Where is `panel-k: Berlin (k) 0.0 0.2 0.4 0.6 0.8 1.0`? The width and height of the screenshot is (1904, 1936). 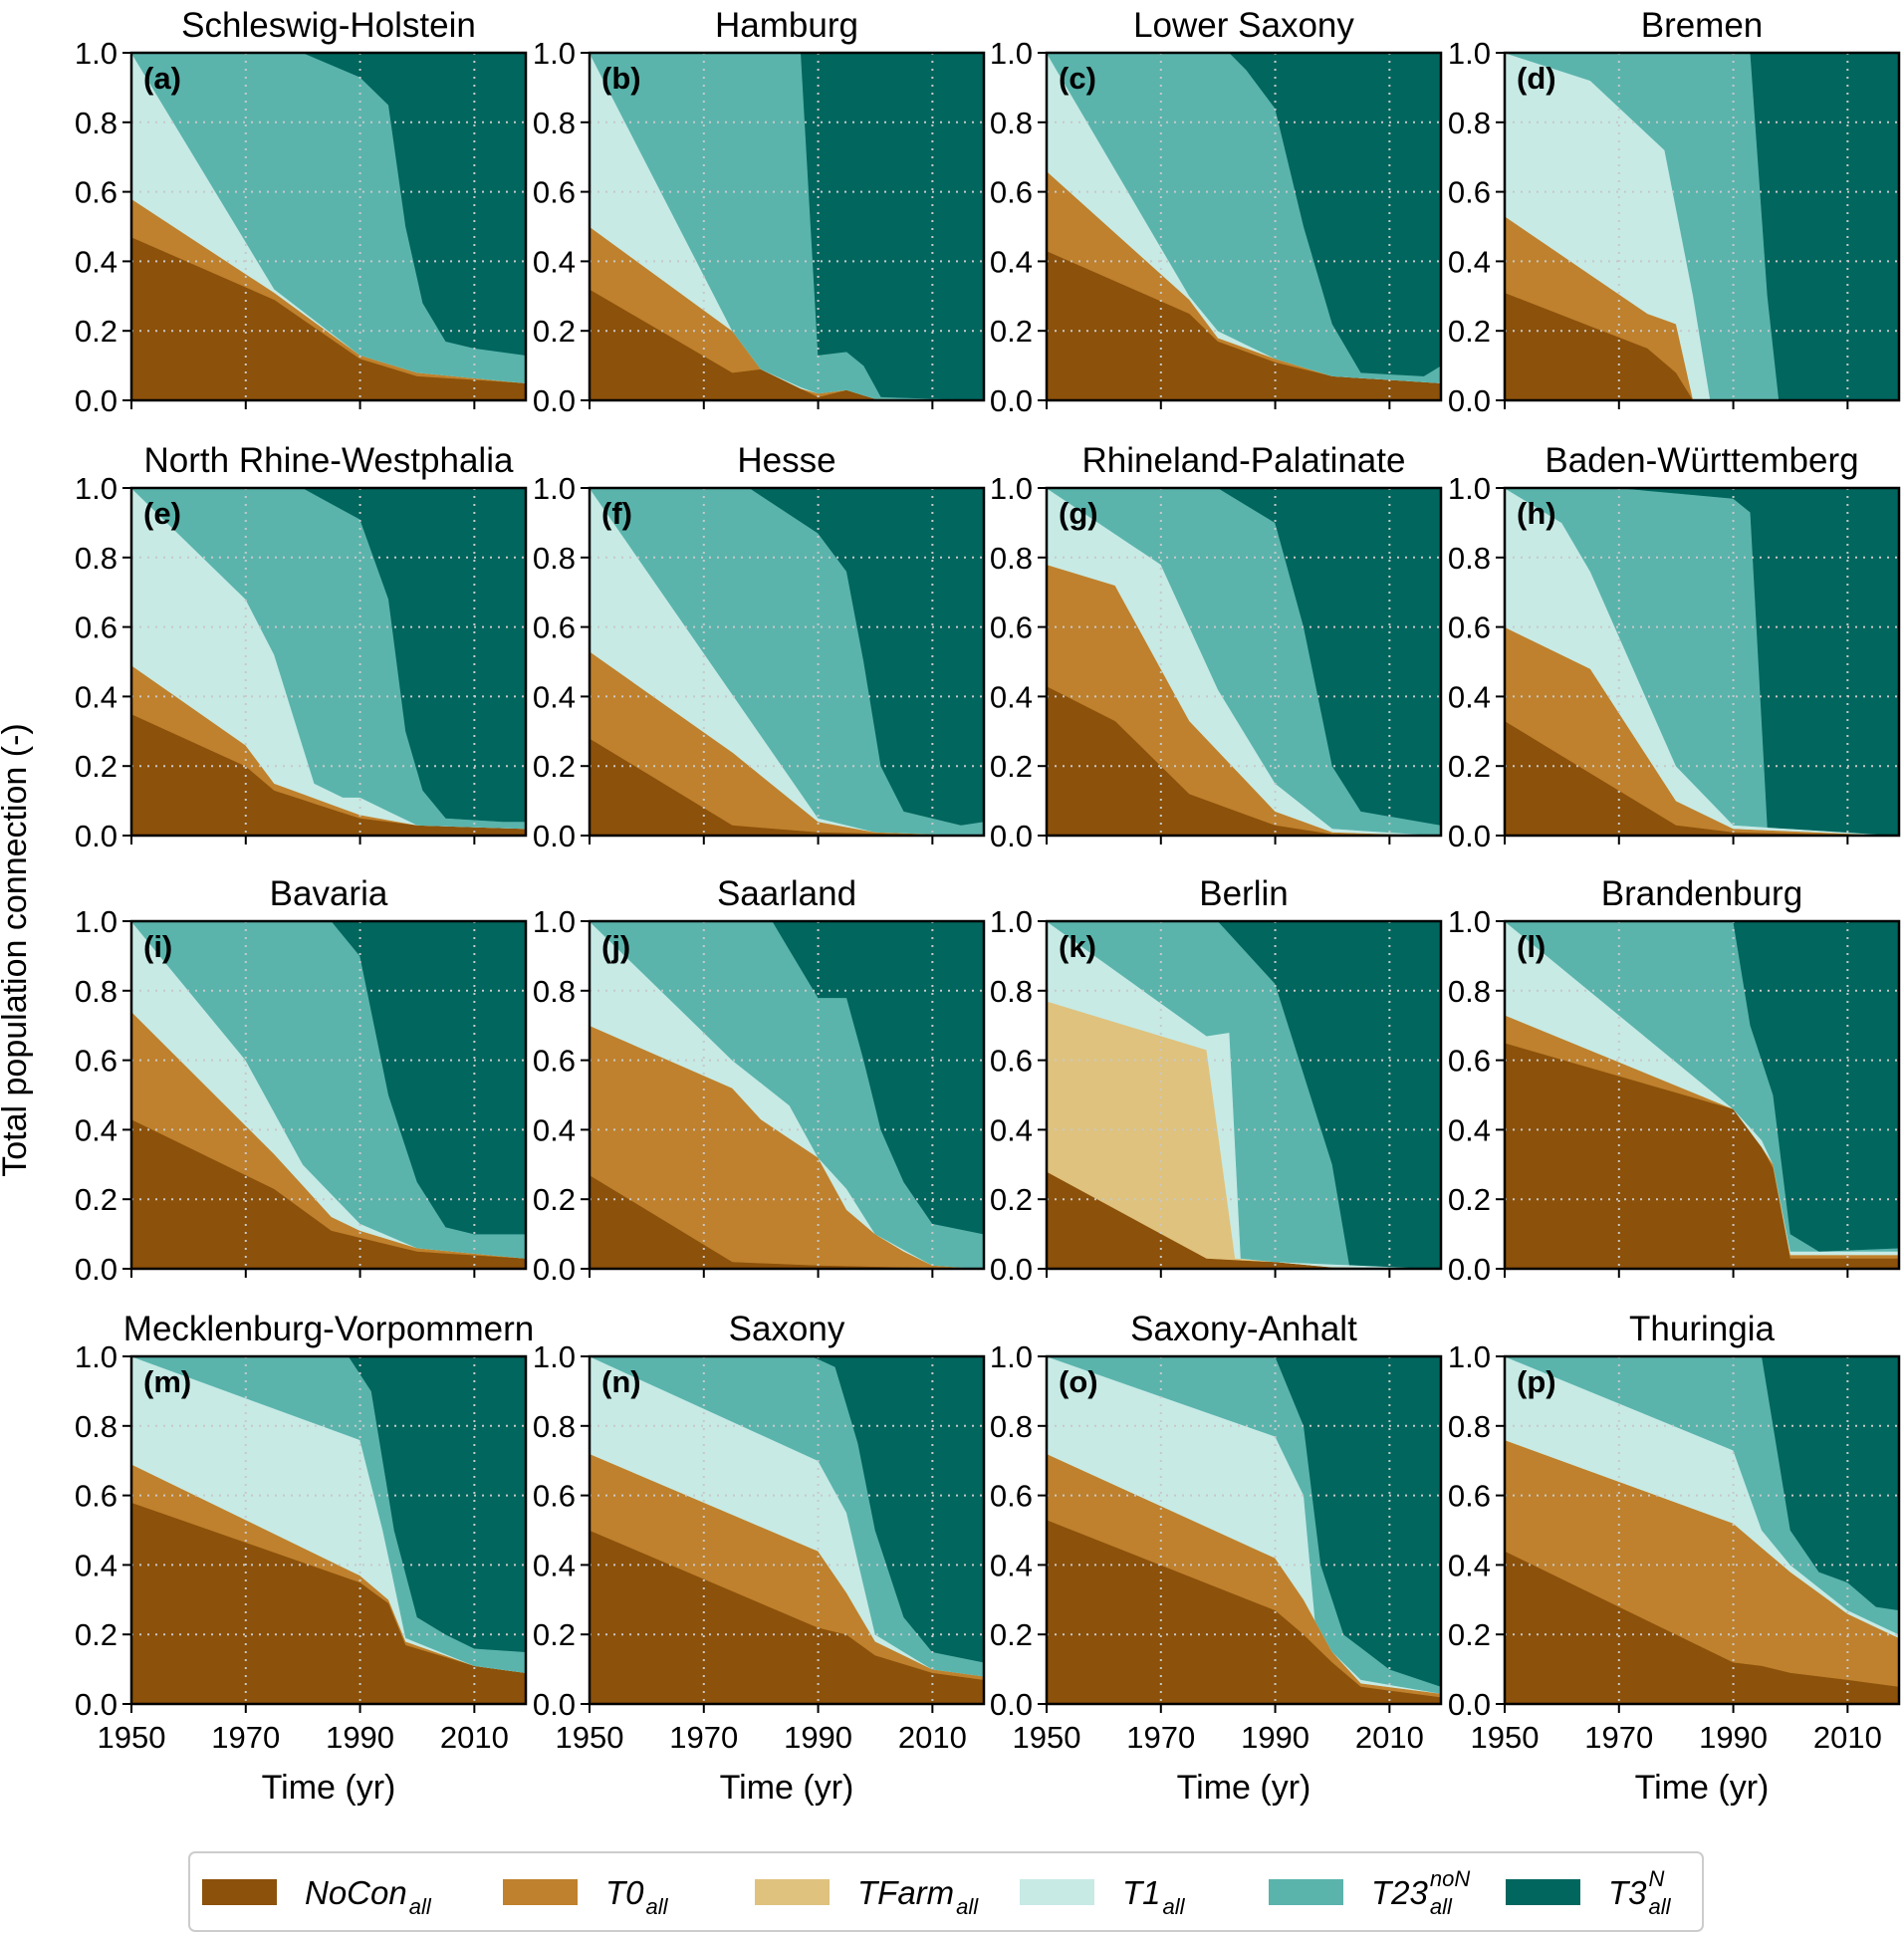
panel-k: Berlin (k) 0.0 0.2 0.4 0.6 0.8 1.0 is located at coordinates (1216, 1080).